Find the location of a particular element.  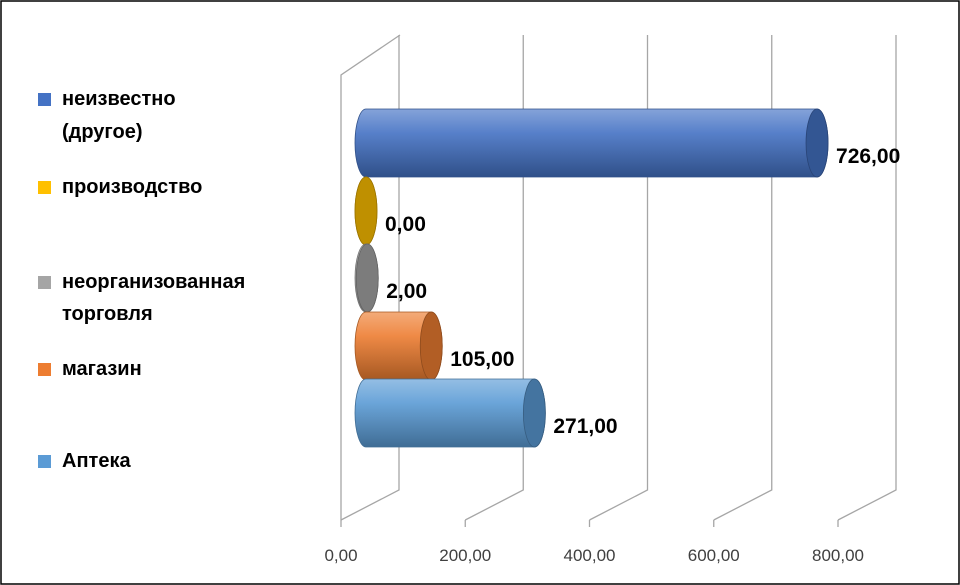

x-tick-label: 200,00 is located at coordinates (465, 555).